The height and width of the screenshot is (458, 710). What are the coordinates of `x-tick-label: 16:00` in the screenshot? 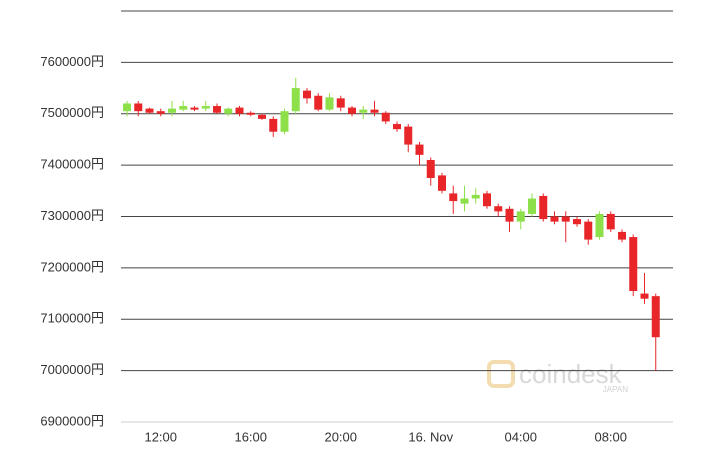 It's located at (250, 436).